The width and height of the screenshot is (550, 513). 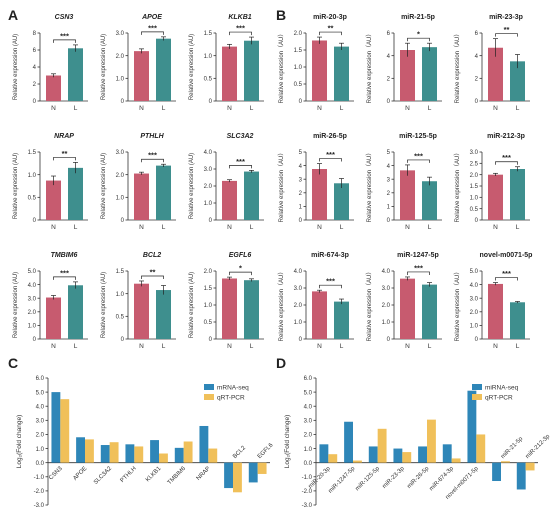 I want to click on a-3-tick-label: 1.0, so click(x=32, y=176).